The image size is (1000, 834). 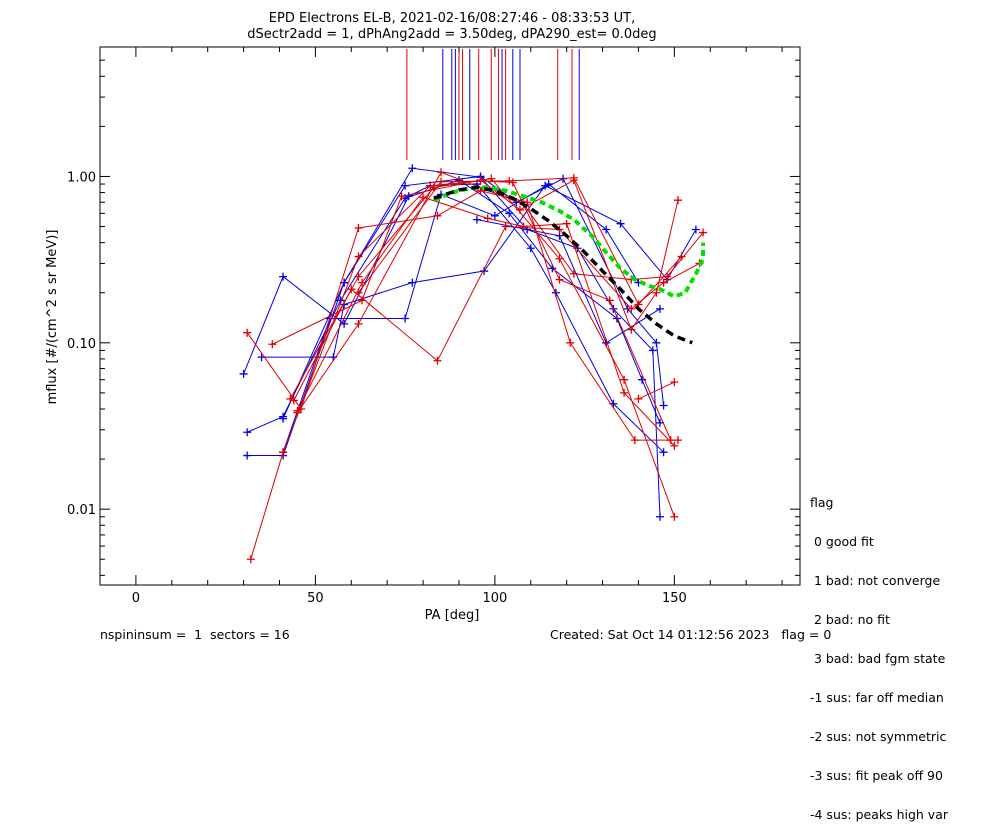 I want to click on legend-line: 0 good fit, so click(x=842, y=541).